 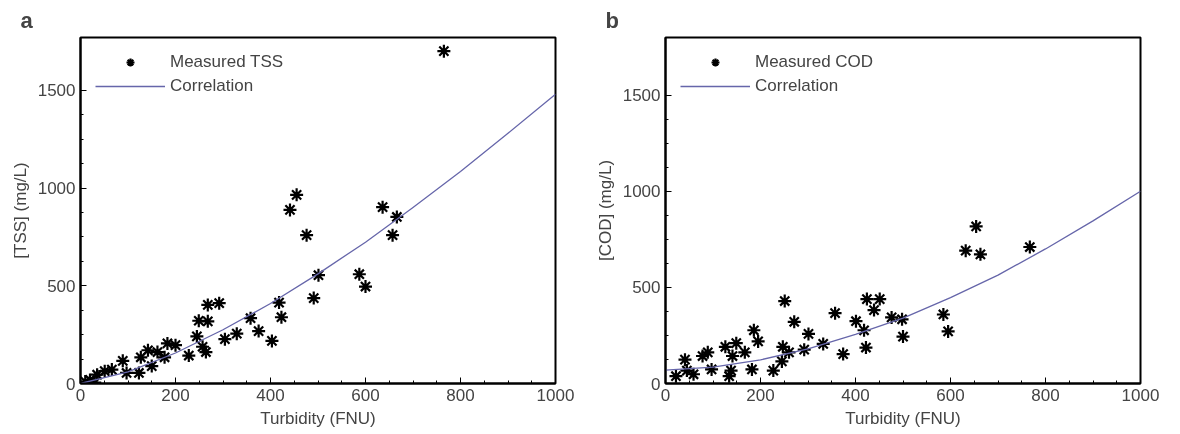 I want to click on chart-title: b, so click(x=612, y=20).